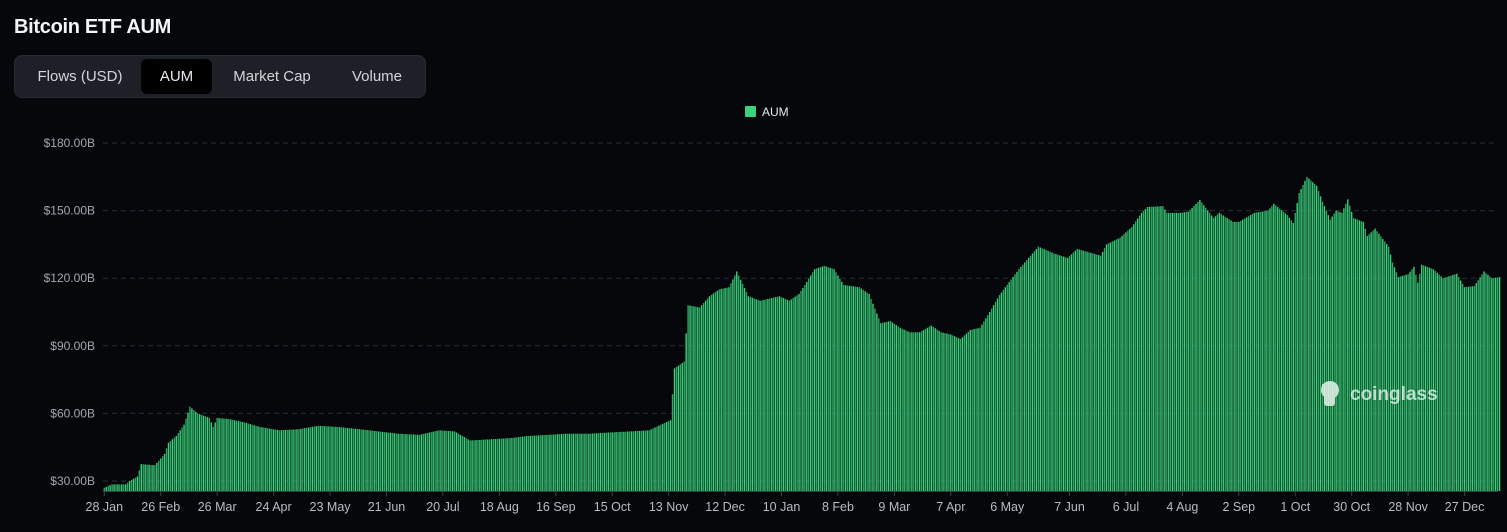 This screenshot has width=1507, height=532. I want to click on tab-aum: AUM, so click(176, 76).